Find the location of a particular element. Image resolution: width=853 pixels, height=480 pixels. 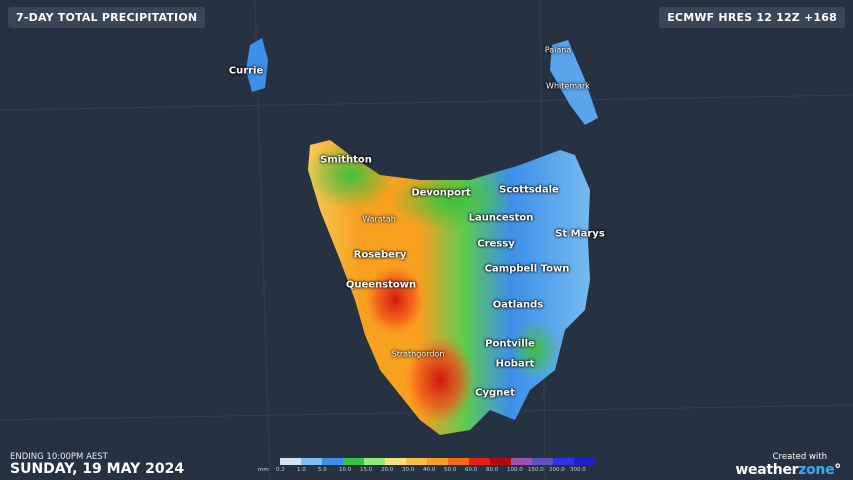

place-label: Rosebery is located at coordinates (380, 255).